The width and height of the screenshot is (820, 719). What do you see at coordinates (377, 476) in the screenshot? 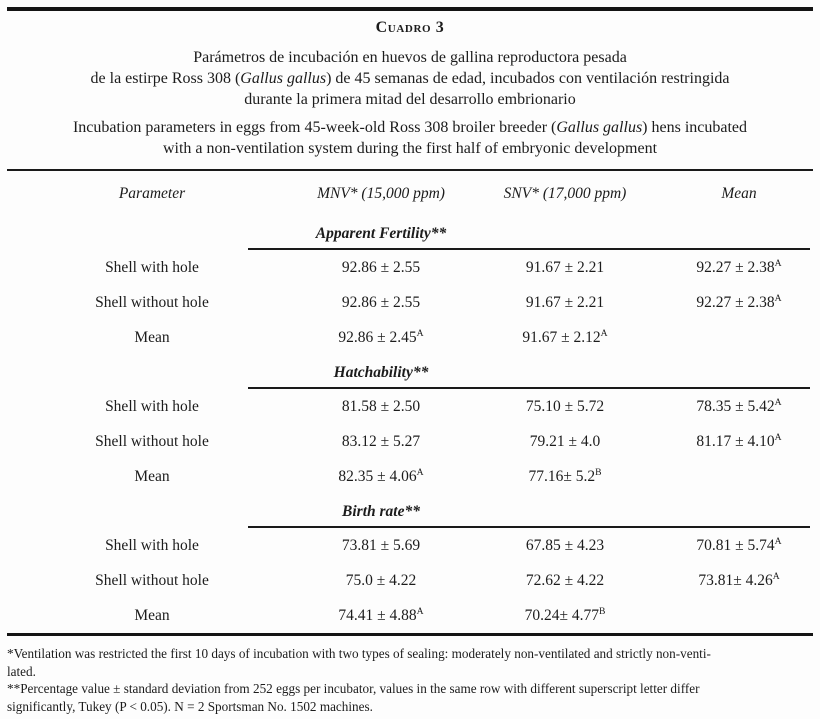
I see `cell-value: 82.35 ± 4.06` at bounding box center [377, 476].